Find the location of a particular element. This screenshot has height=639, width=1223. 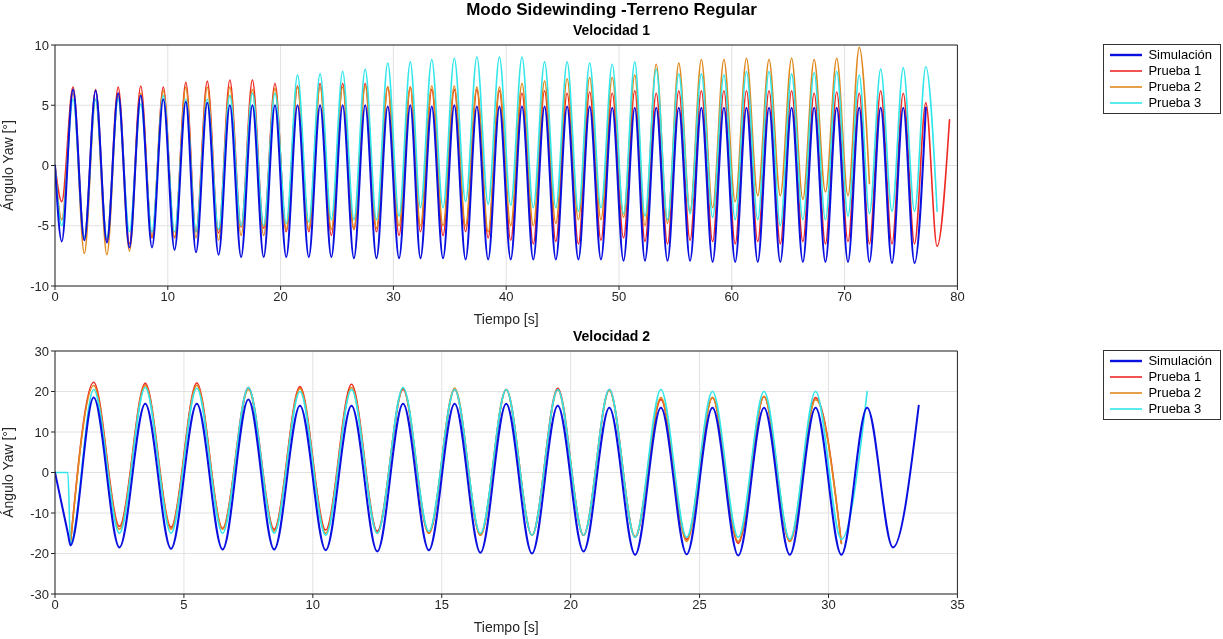

chart-title: Velocidad 2 is located at coordinates (611, 336).